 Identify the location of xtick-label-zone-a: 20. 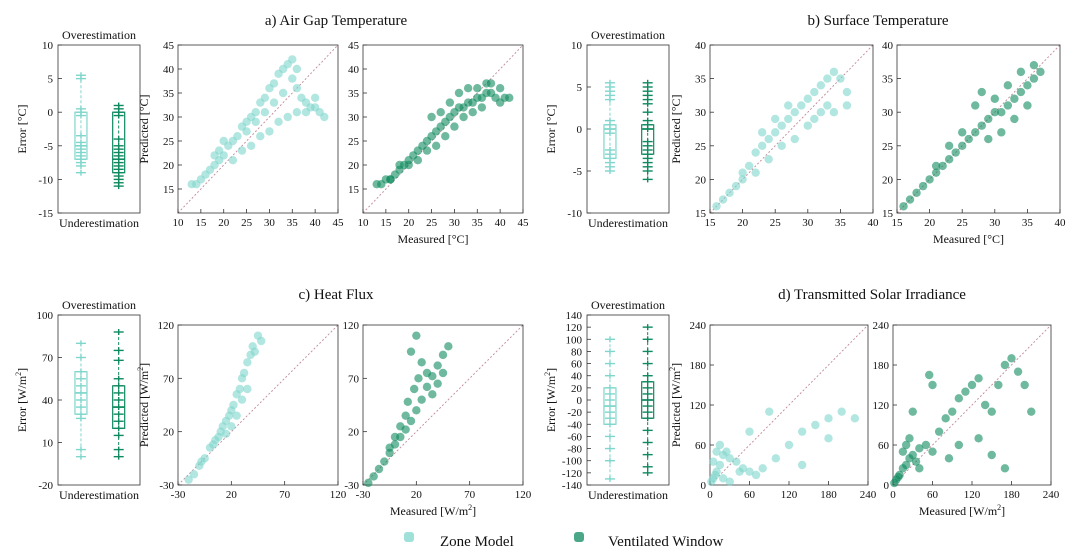
(224, 223).